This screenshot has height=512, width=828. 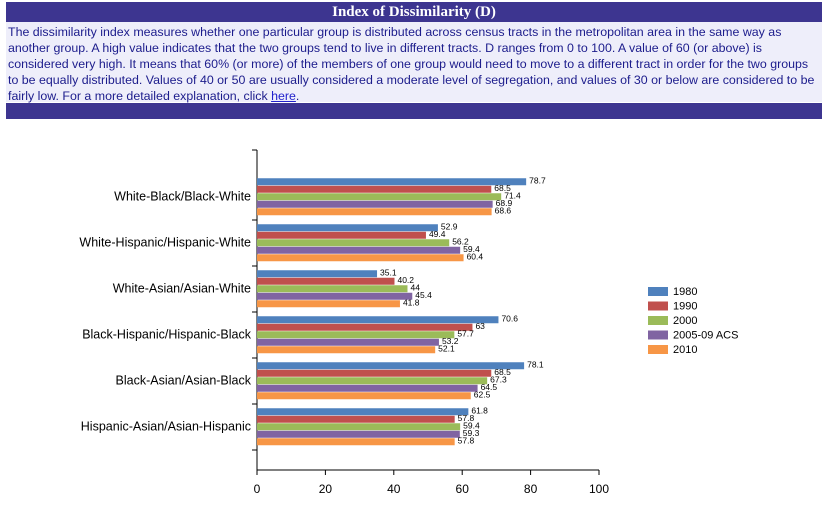 I want to click on data-label: 41.8, so click(x=411, y=302).